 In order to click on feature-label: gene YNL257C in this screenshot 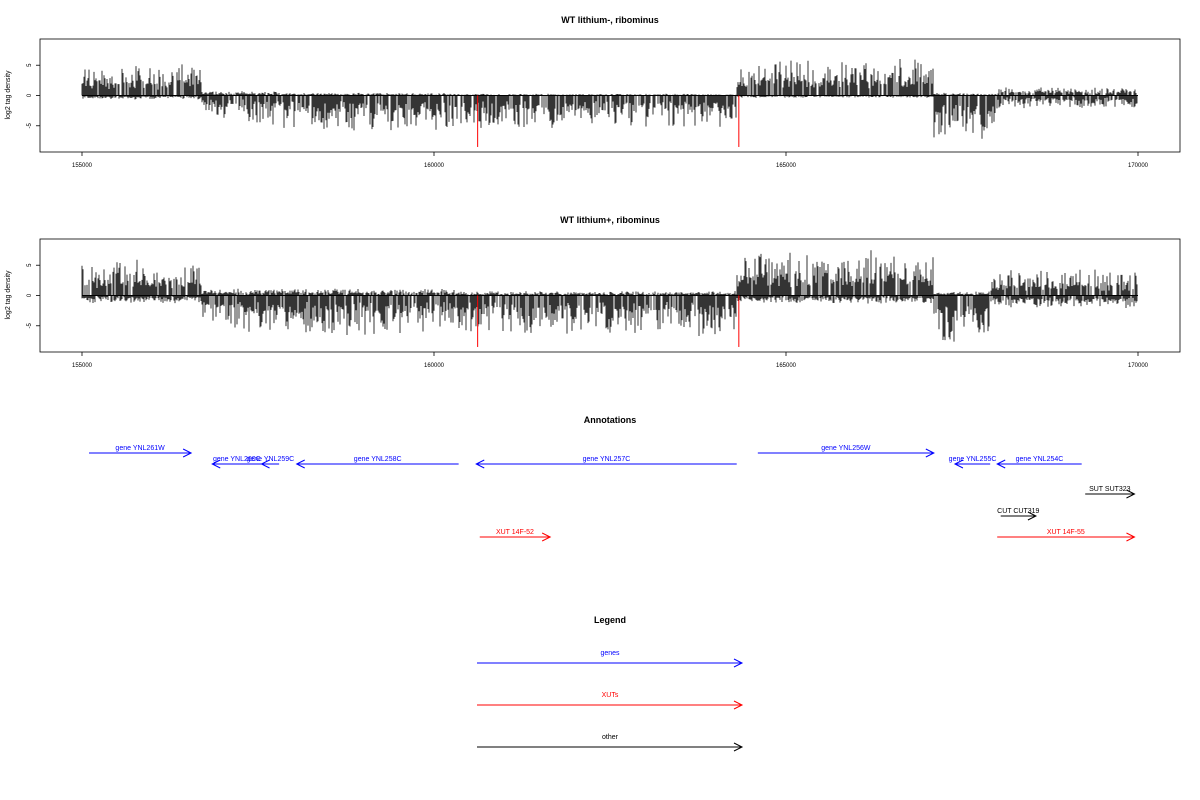, I will do `click(607, 459)`.